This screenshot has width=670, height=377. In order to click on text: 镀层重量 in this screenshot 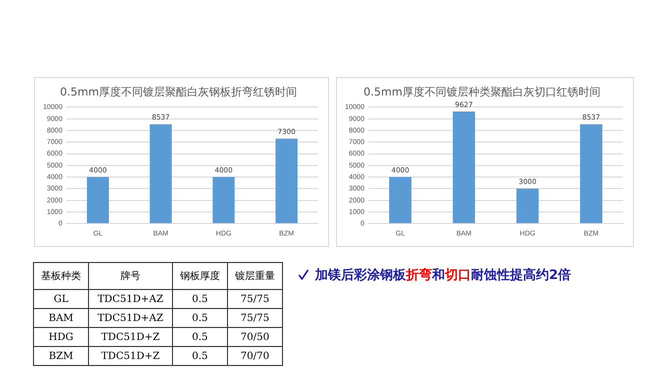, I will do `click(254, 276)`.